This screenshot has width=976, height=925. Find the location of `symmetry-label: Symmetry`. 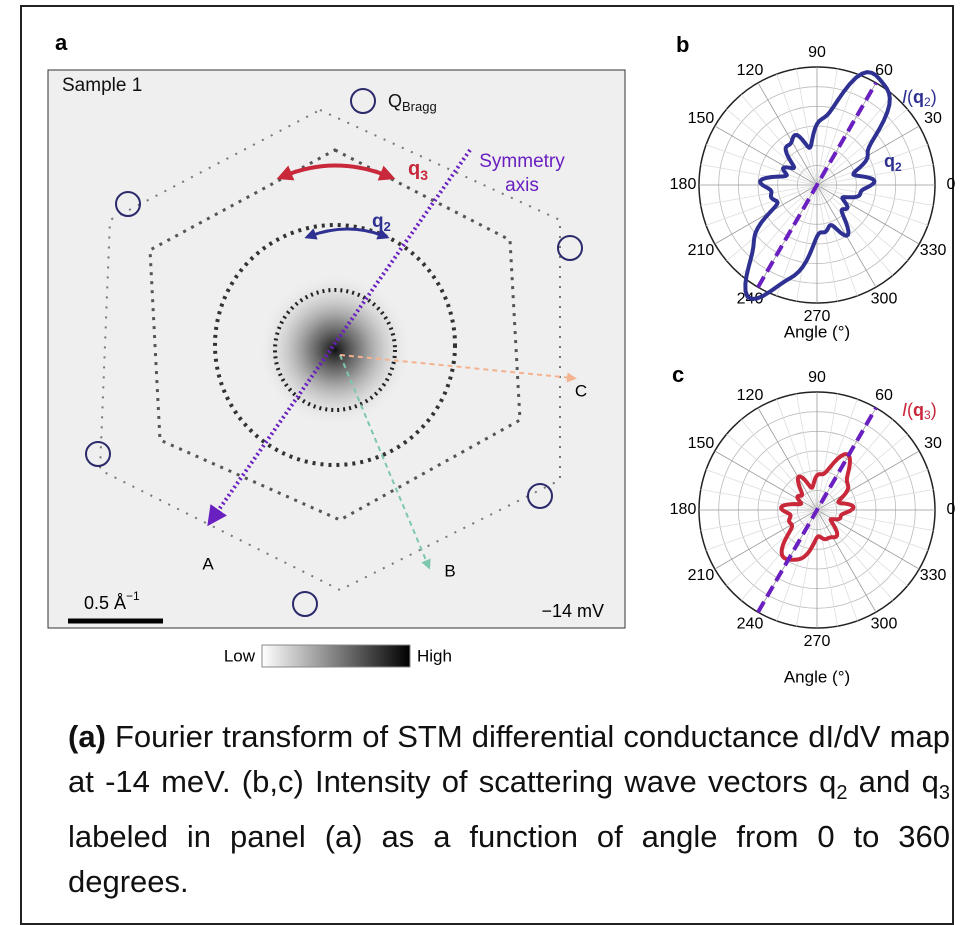

symmetry-label: Symmetry is located at coordinates (522, 161).